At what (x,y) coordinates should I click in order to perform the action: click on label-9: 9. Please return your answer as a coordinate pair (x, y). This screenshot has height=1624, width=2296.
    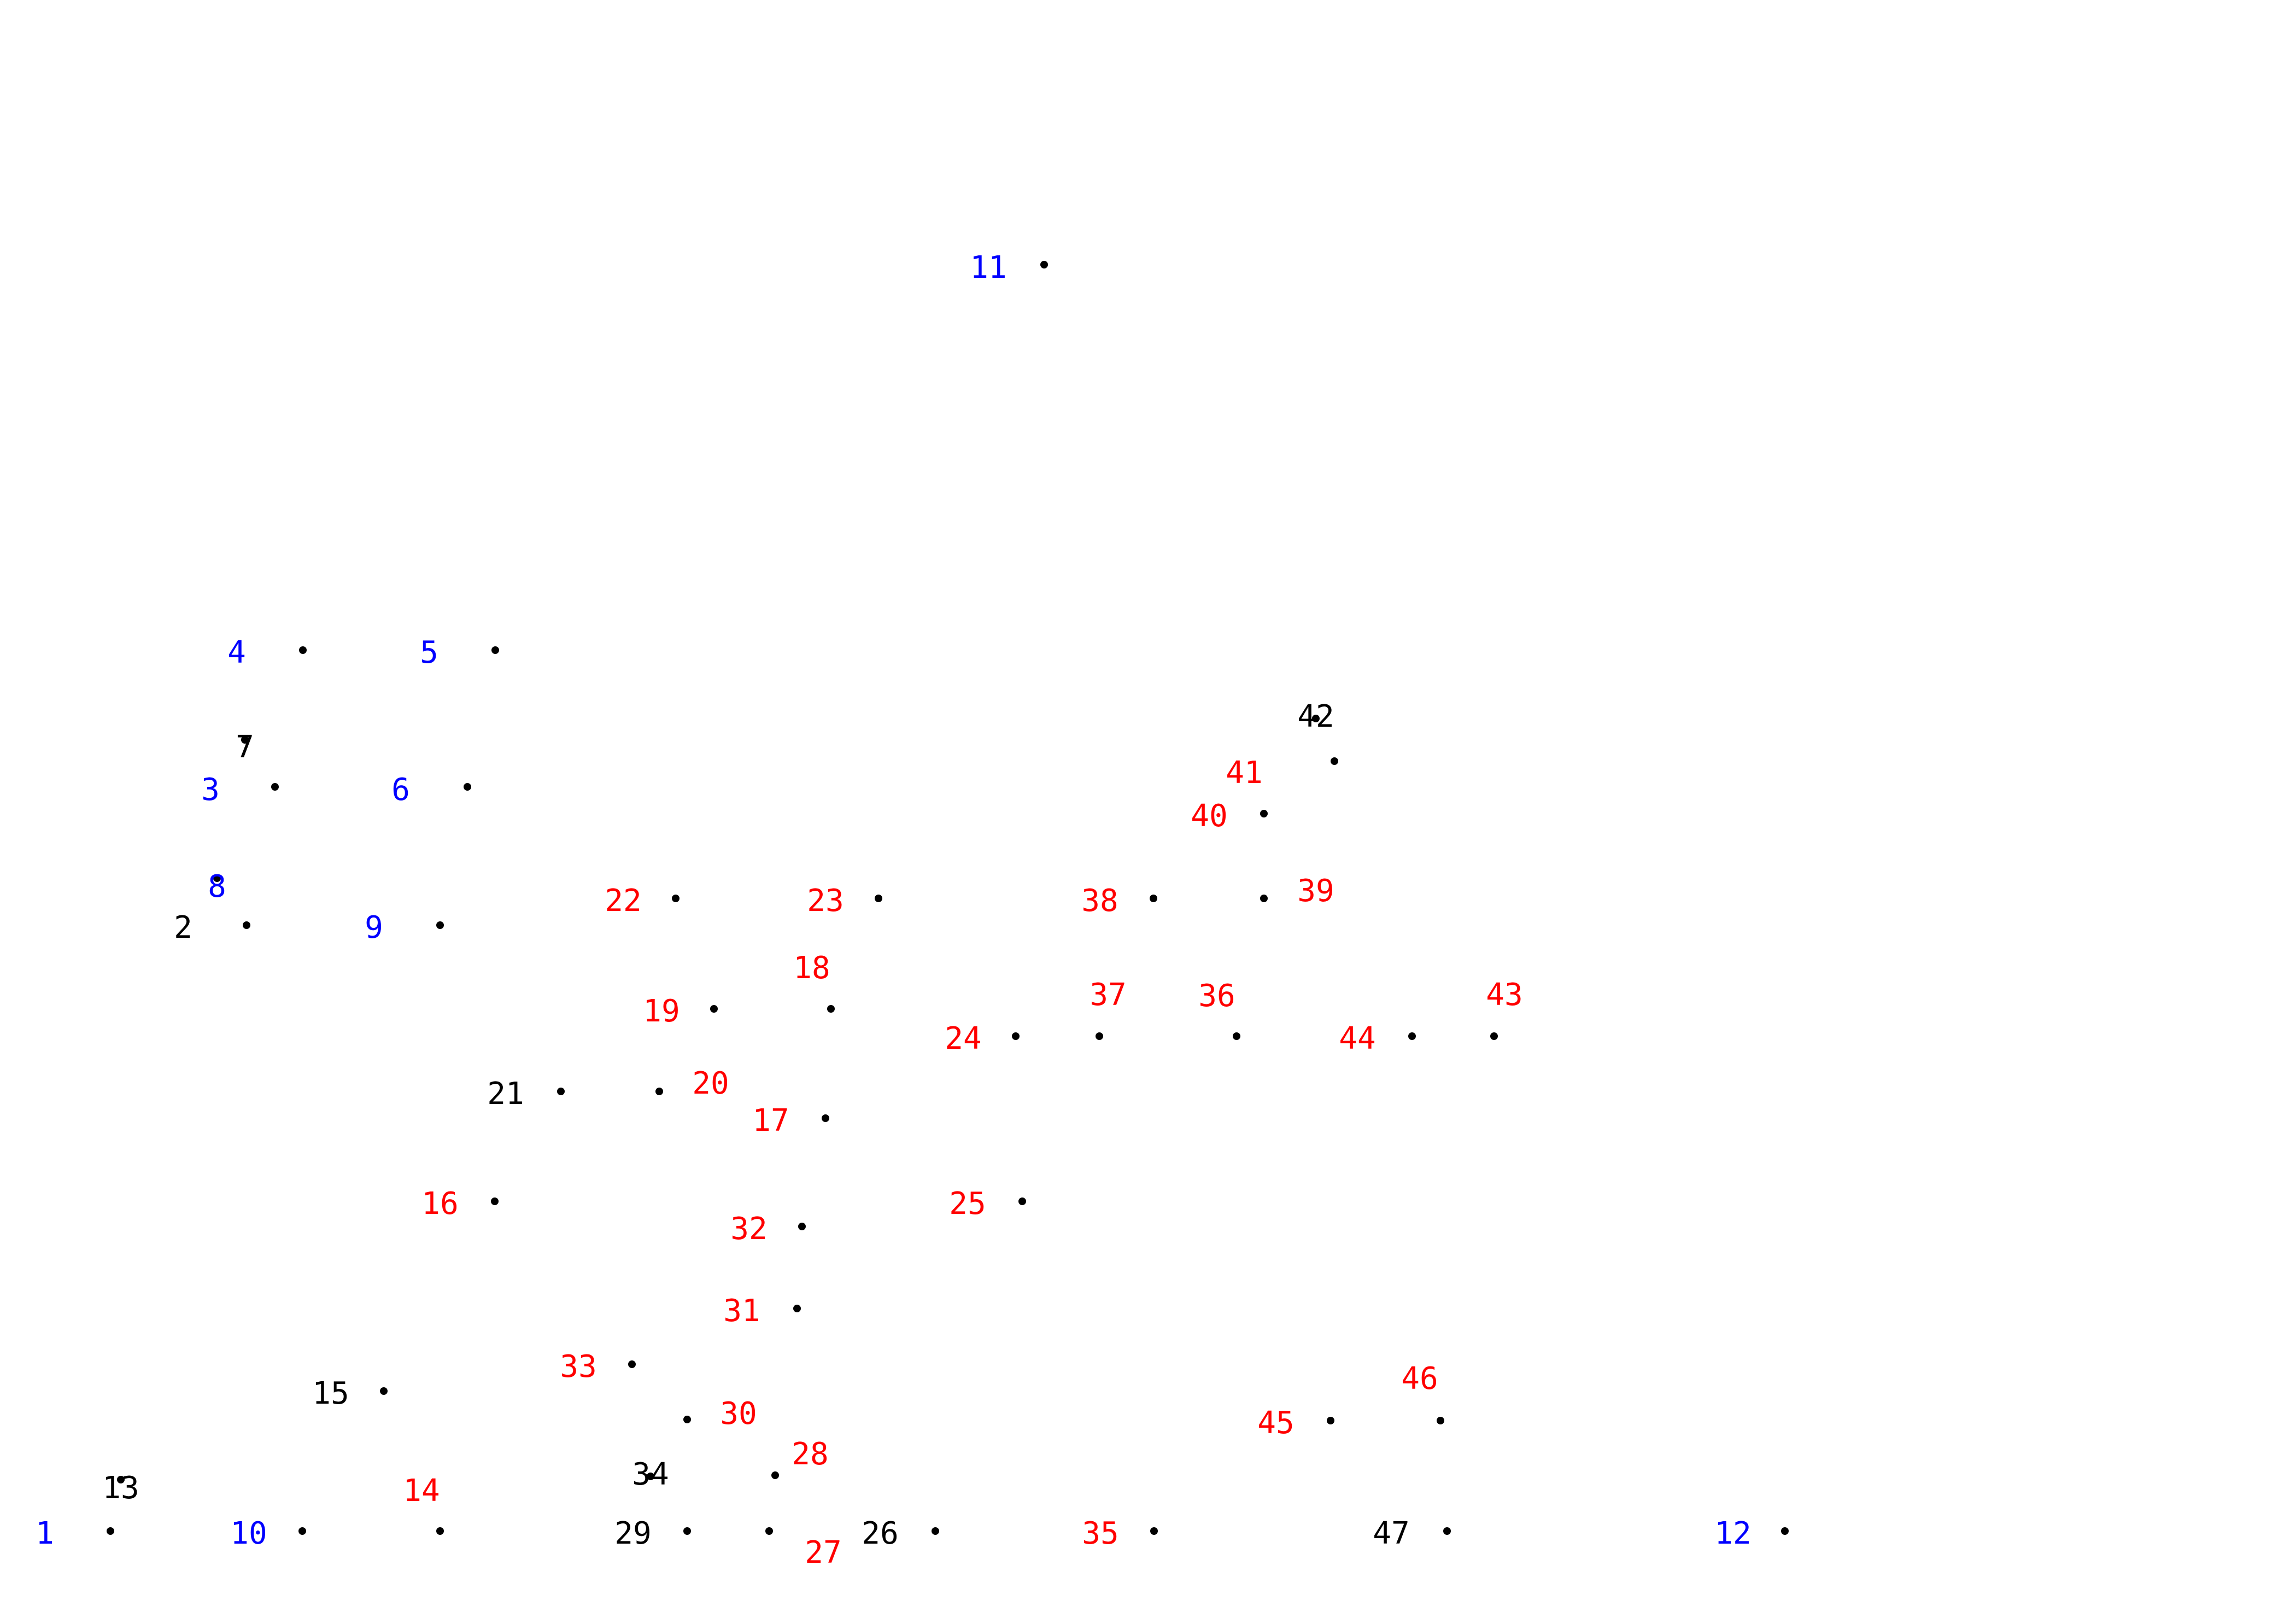
    Looking at the image, I should click on (374, 928).